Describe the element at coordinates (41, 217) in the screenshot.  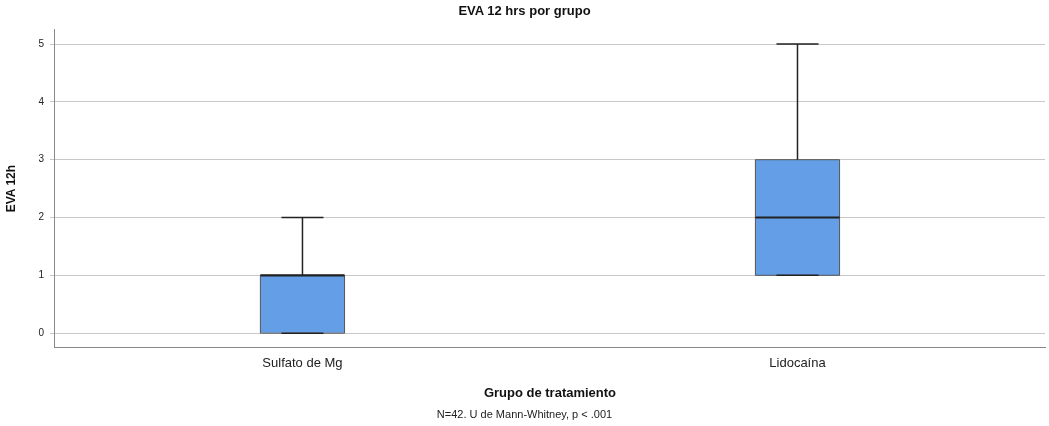
I see `y-tick-label: 2` at that location.